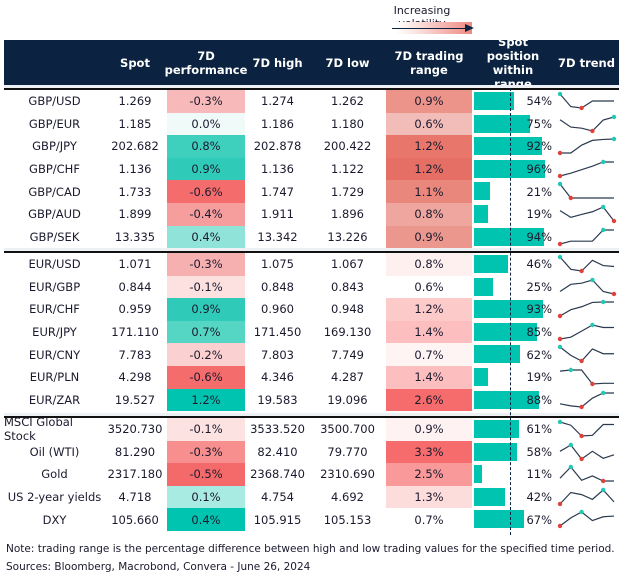  Describe the element at coordinates (347, 377) in the screenshot. I see `low-value: 4.287` at that location.